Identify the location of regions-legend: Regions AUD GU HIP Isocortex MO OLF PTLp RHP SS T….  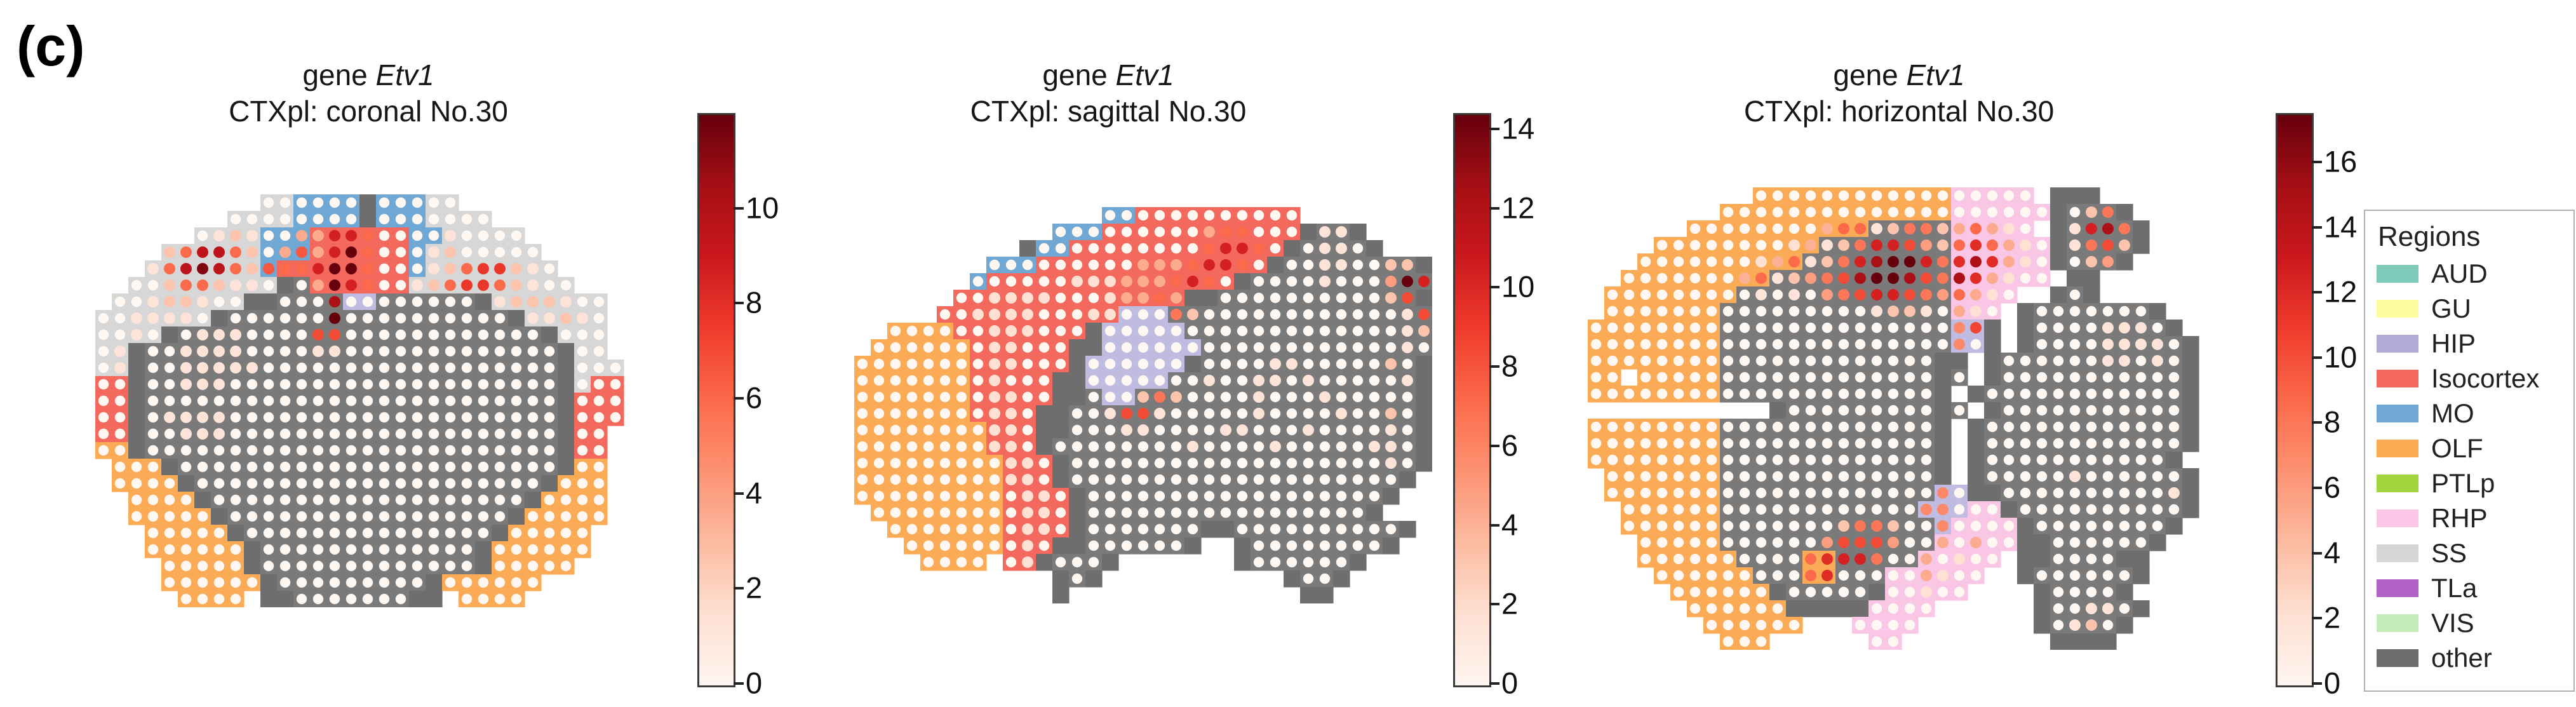
(2469, 451).